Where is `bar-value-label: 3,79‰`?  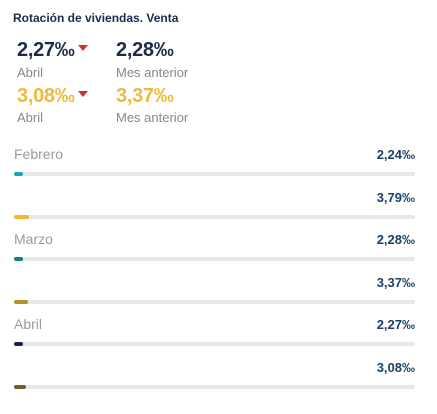
bar-value-label: 3,79‰ is located at coordinates (395, 197).